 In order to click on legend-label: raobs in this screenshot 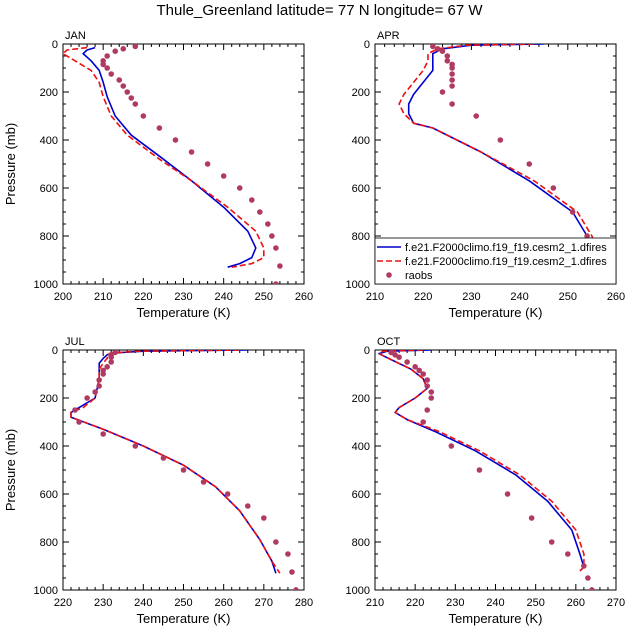, I will do `click(419, 276)`.